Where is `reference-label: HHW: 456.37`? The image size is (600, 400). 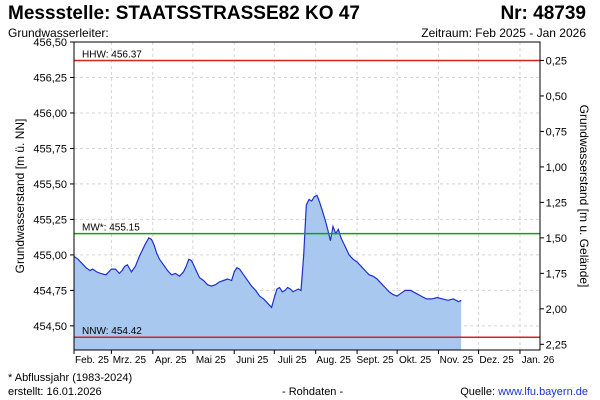
reference-label: HHW: 456.37 is located at coordinates (112, 54).